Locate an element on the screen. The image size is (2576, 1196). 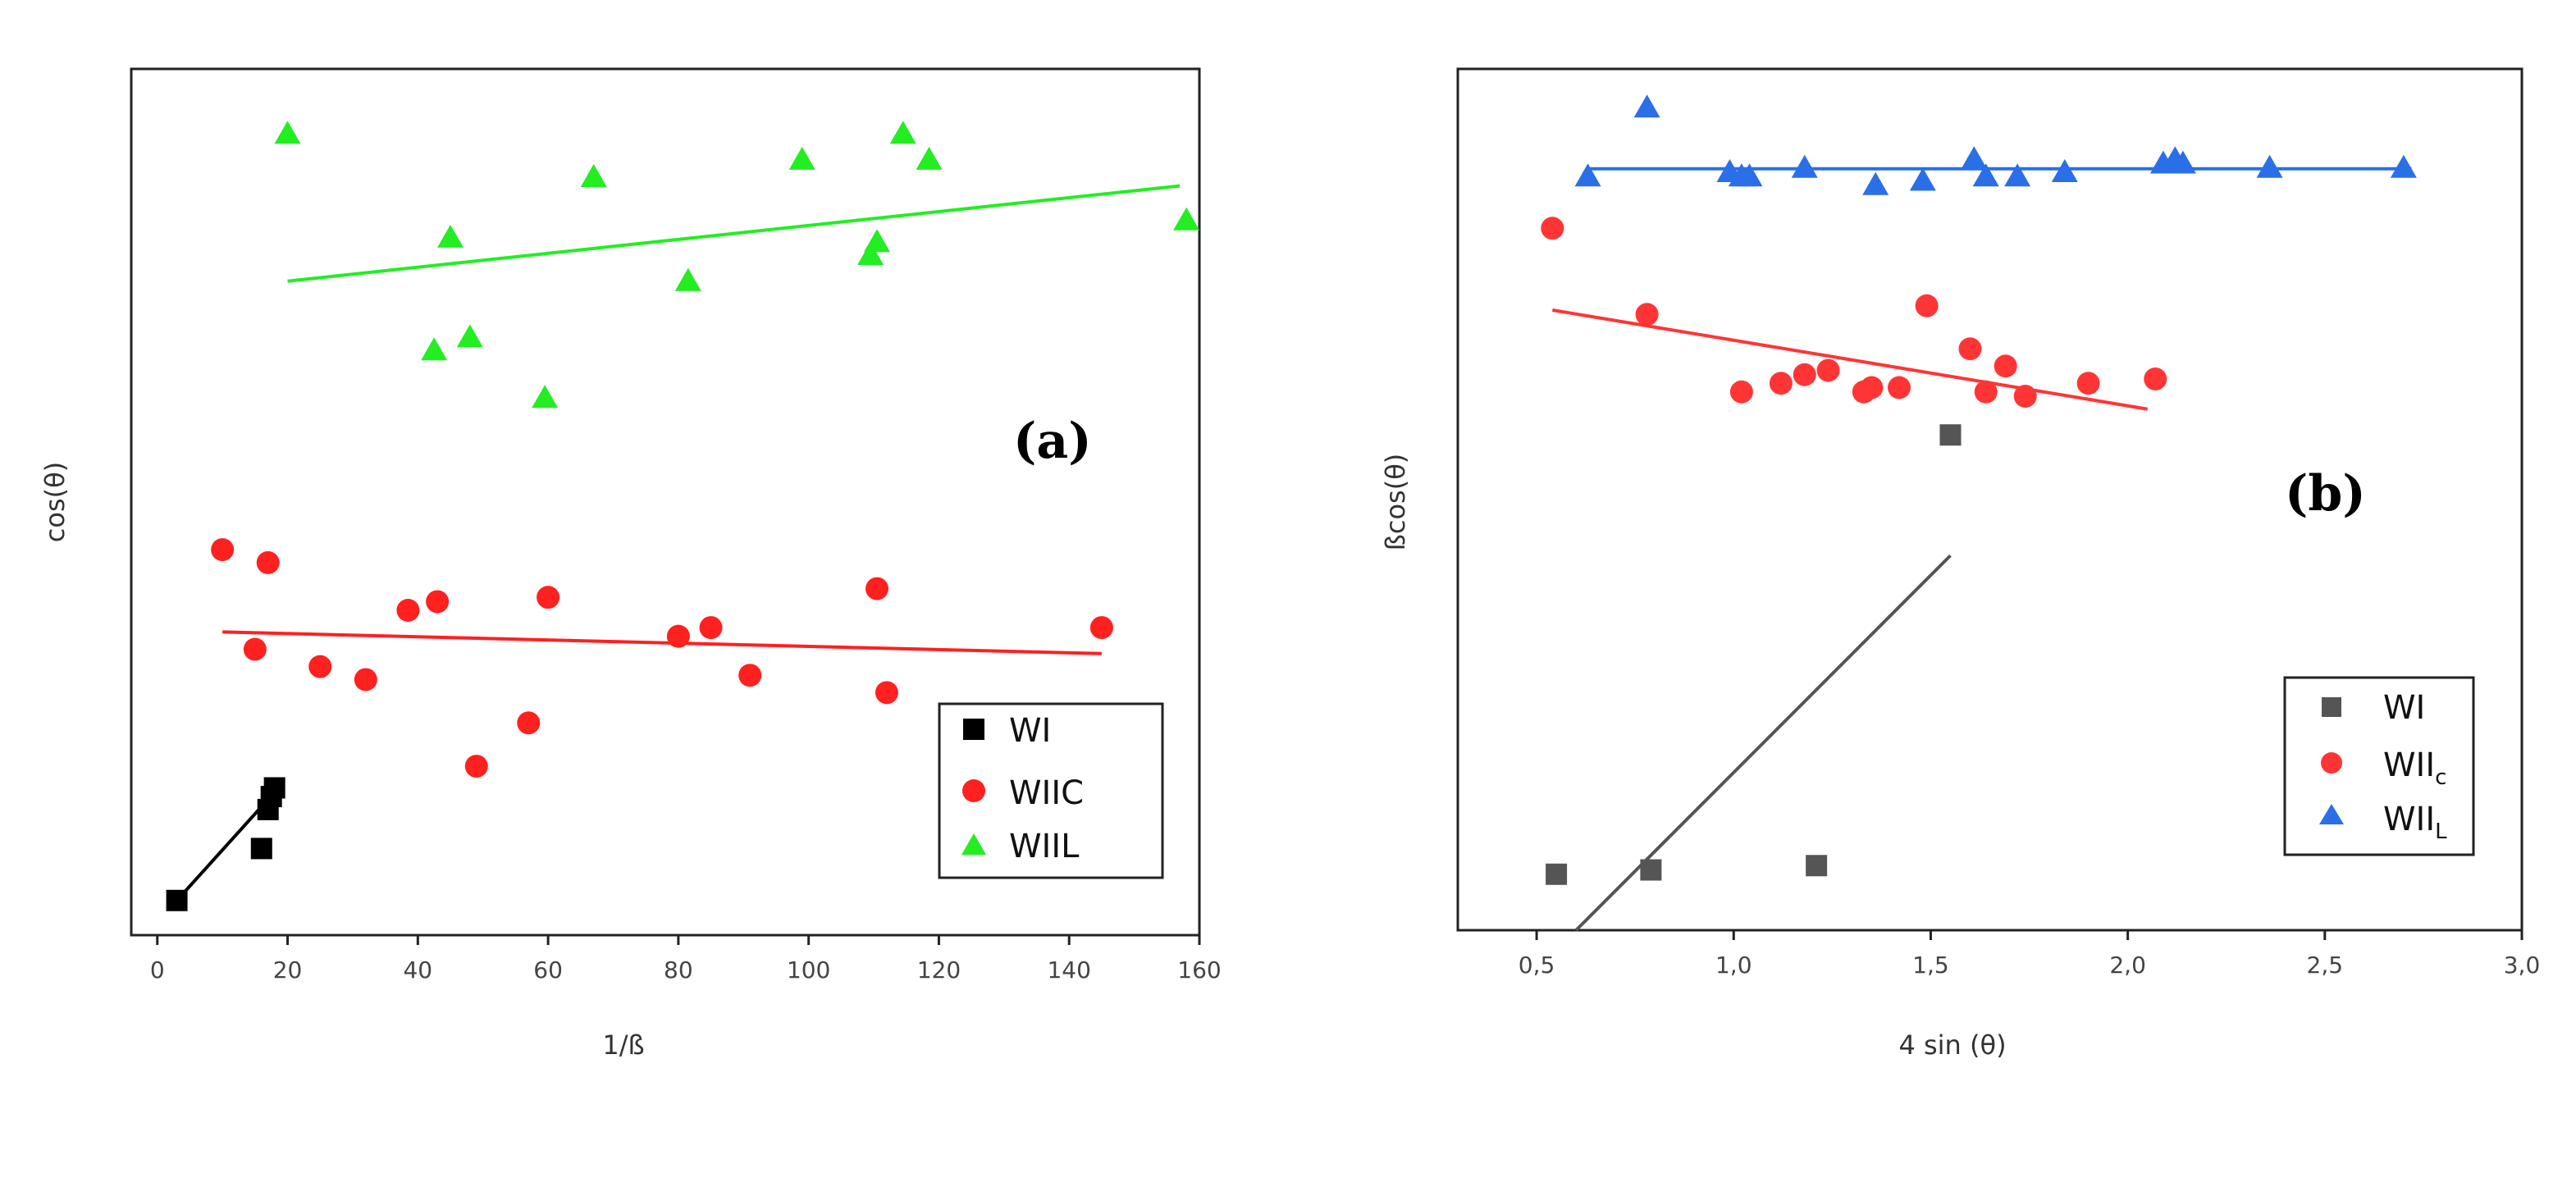
x-tick-label: 0,5 is located at coordinates (1537, 965).